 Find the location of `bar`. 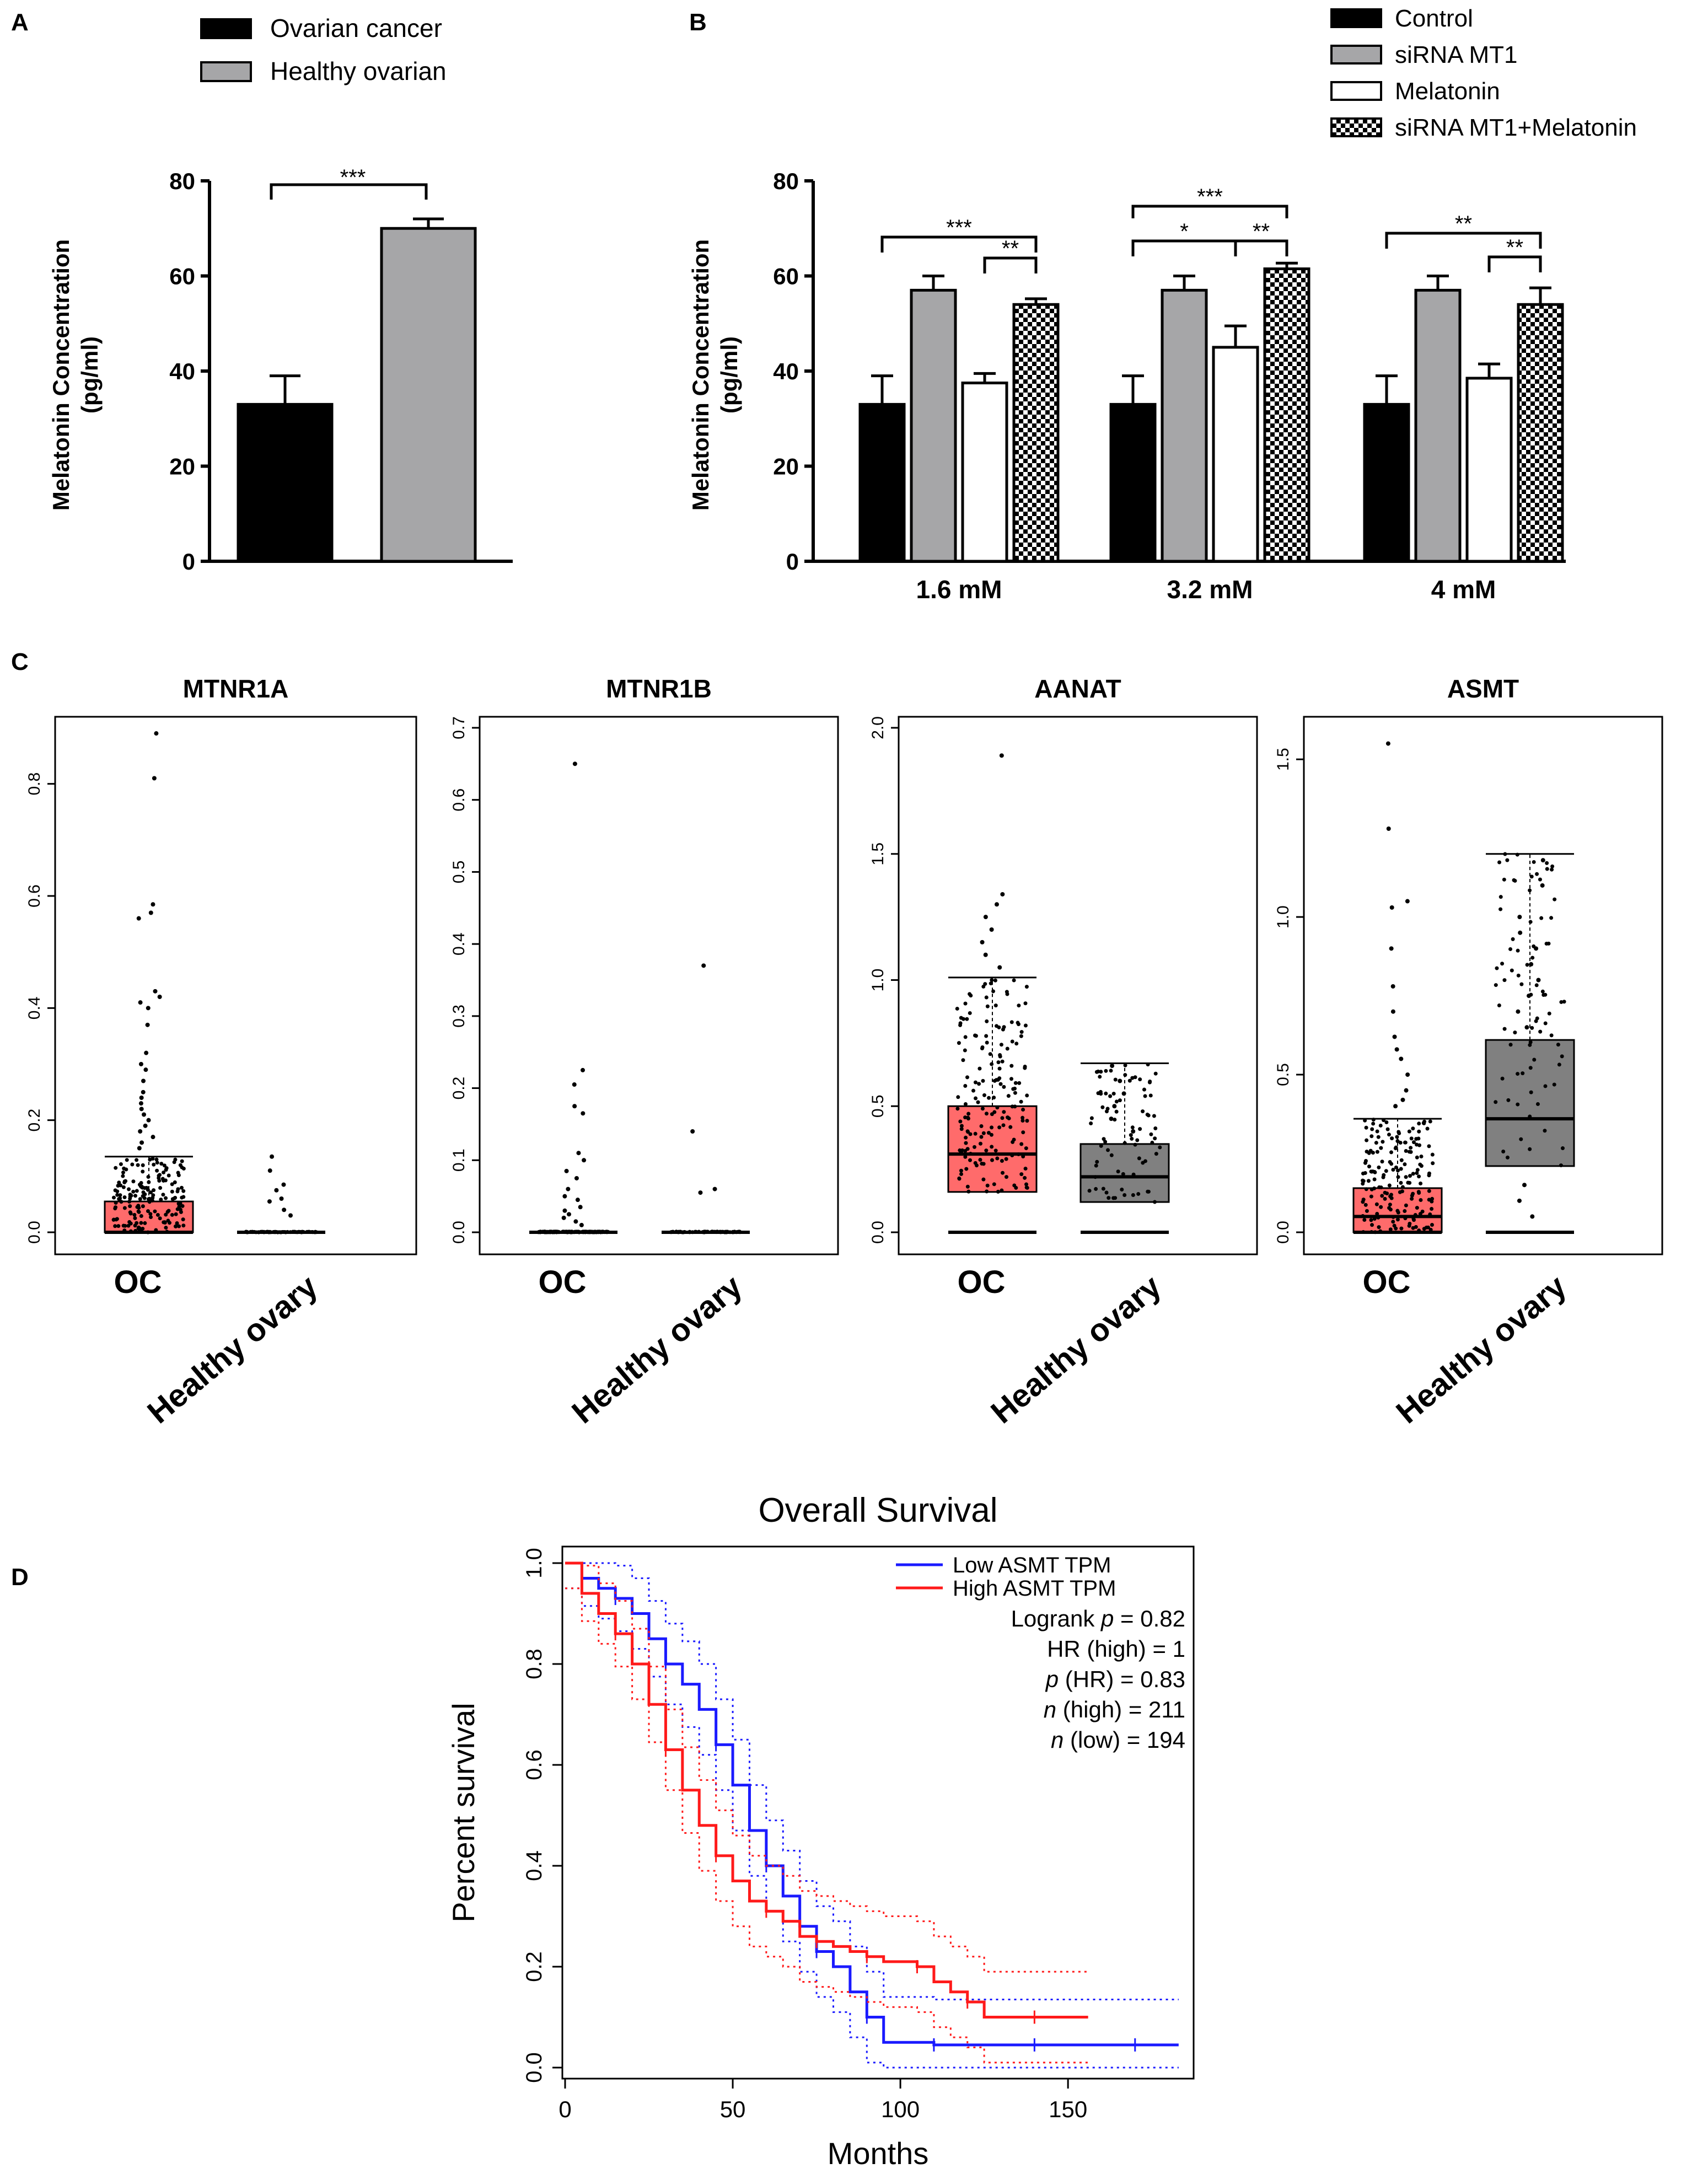

bar is located at coordinates (428, 395).